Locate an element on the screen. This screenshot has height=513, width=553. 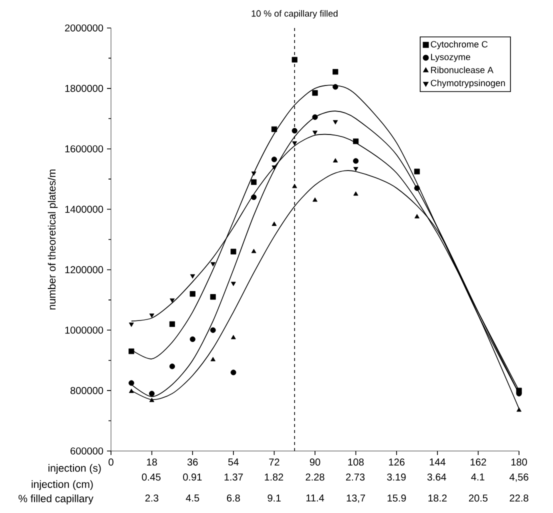
legend-label: Chymotrypsinogen is located at coordinates (467, 84).